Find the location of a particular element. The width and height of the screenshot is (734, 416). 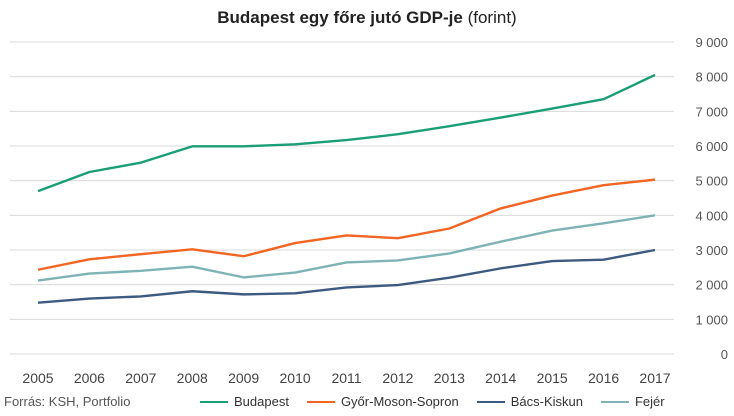

x-tick-label: 2013 is located at coordinates (449, 378).